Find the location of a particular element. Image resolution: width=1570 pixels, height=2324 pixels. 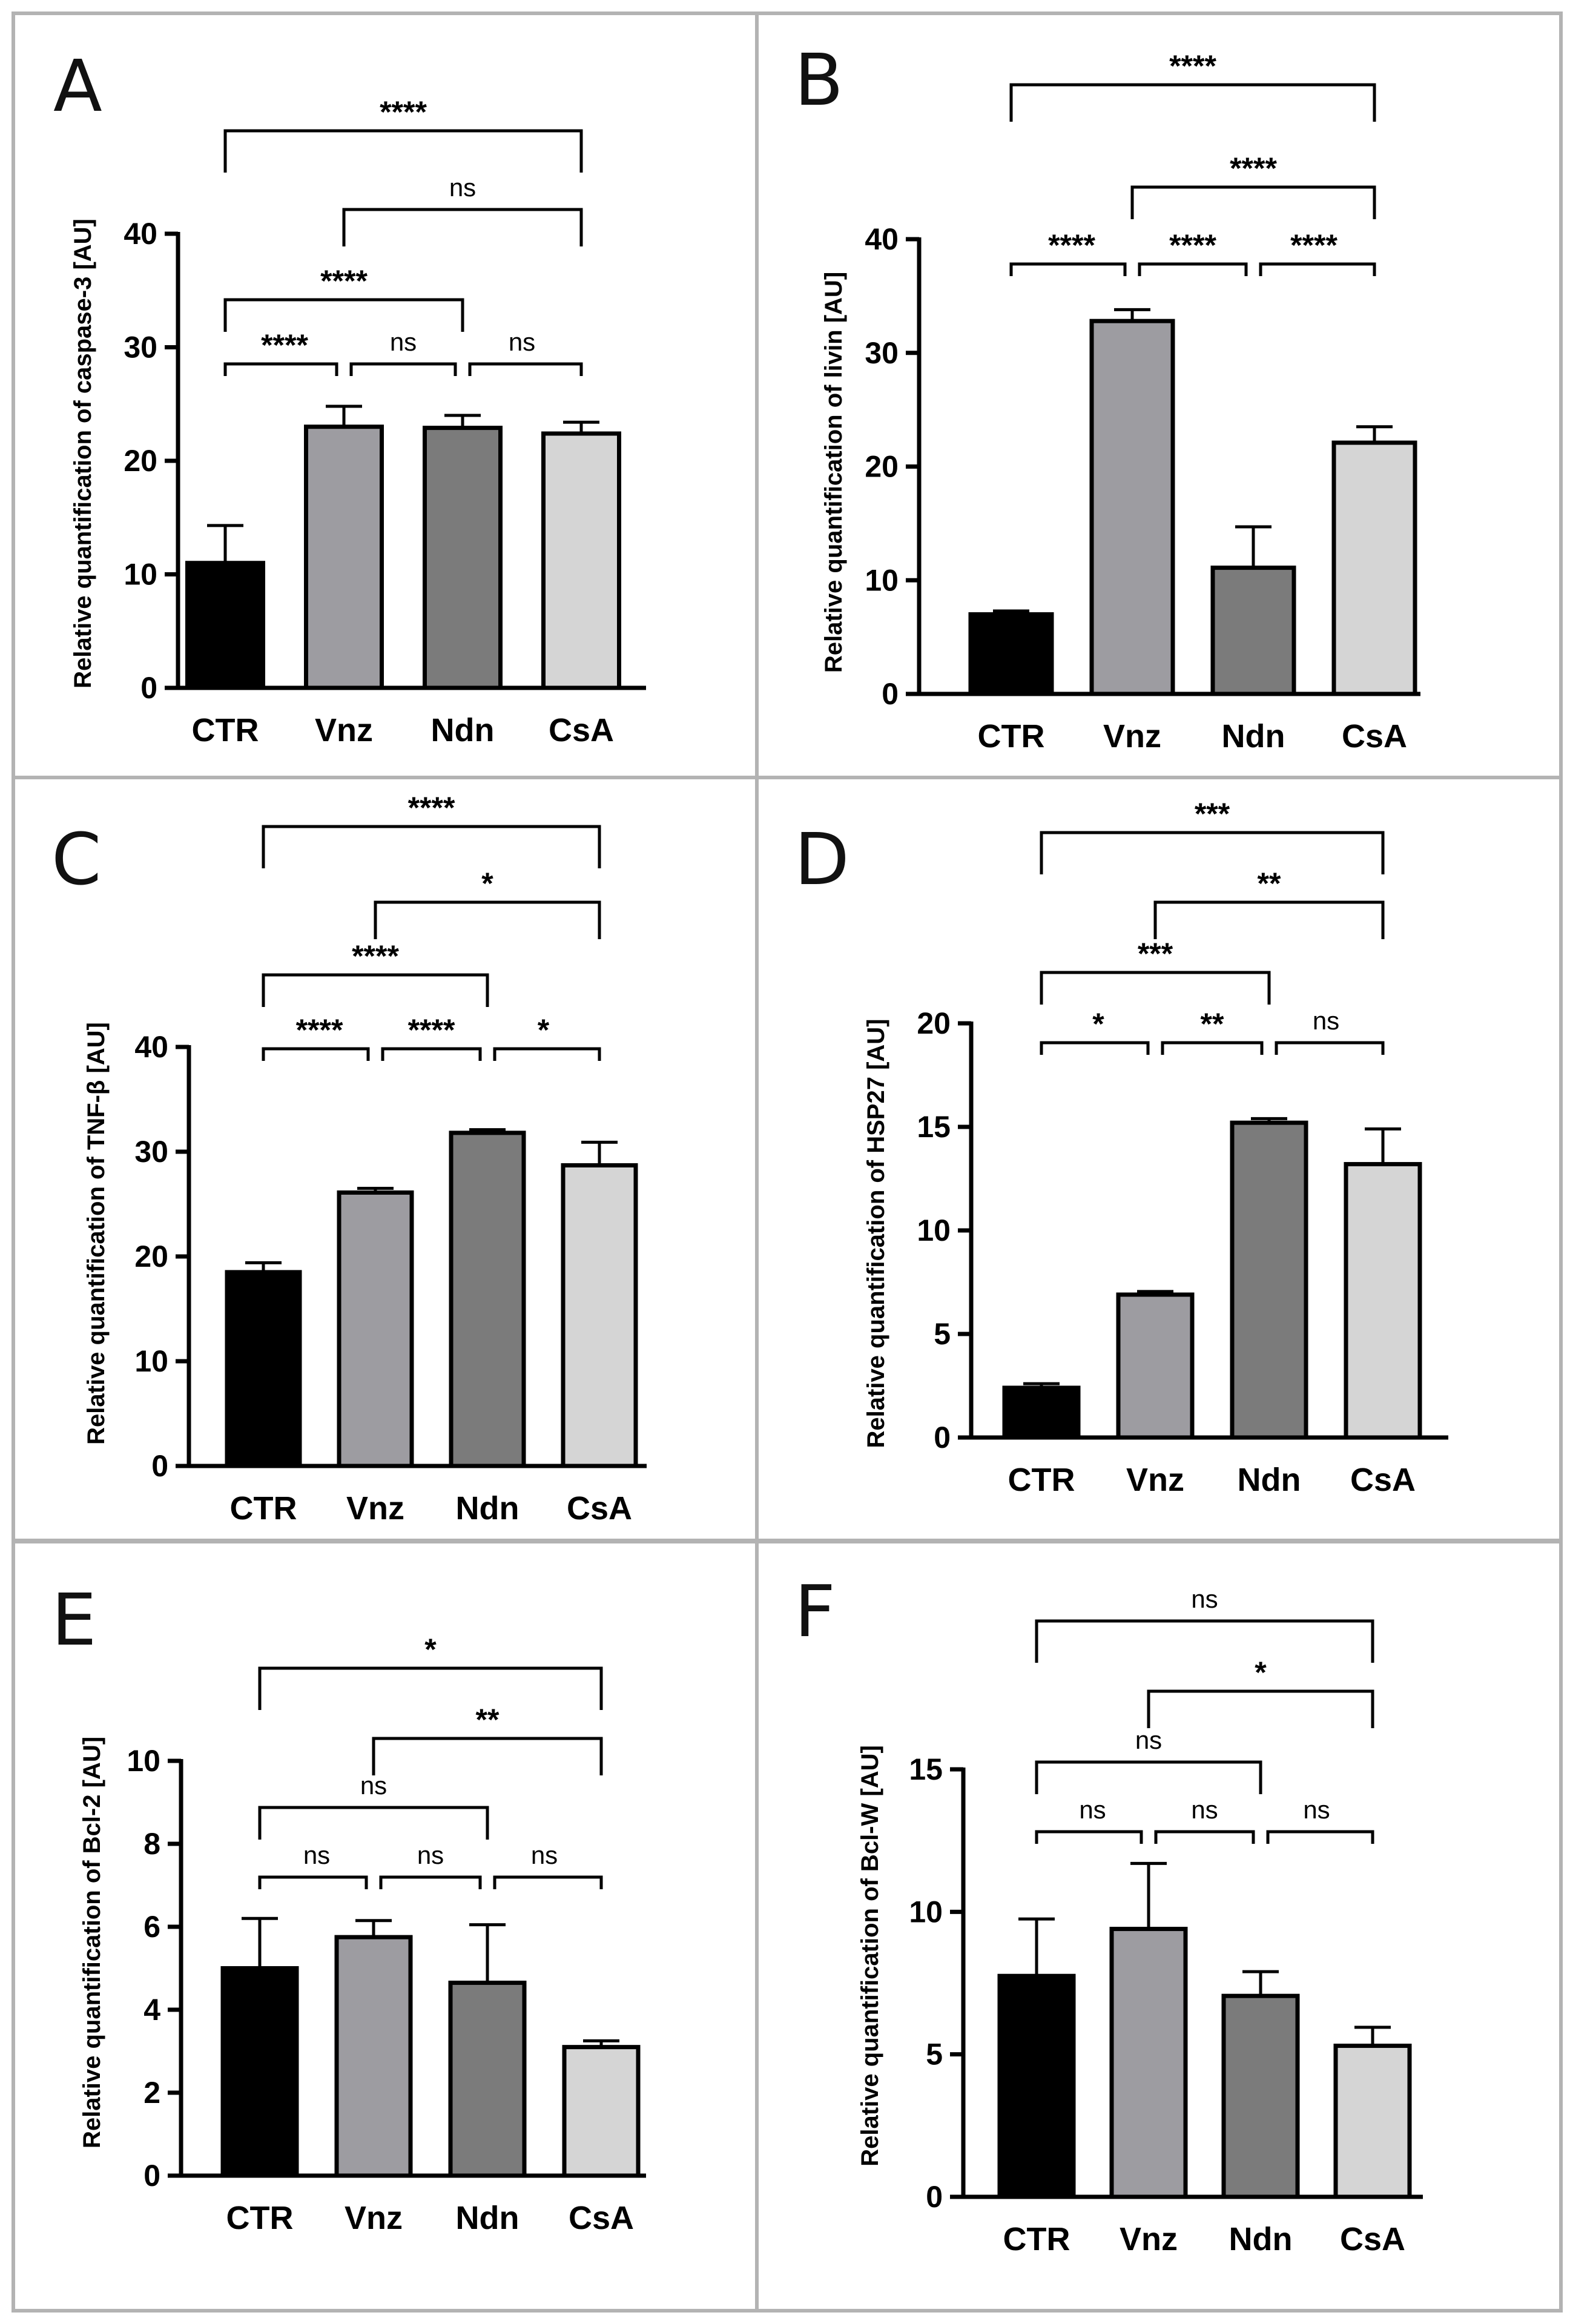

panel-letter: A is located at coordinates (77, 86).